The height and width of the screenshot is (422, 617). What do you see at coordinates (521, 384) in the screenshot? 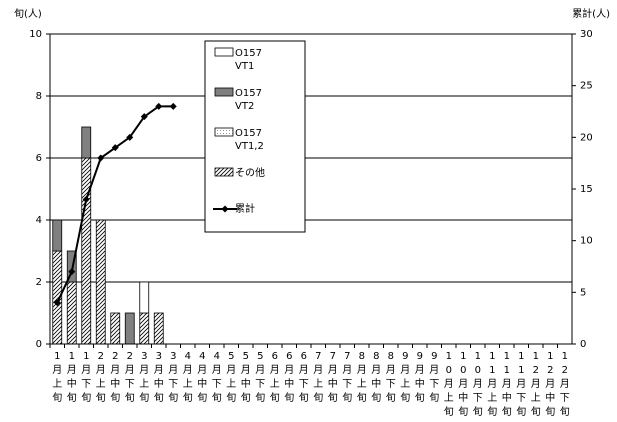
I see `x-tick-label: 1 1 月下旬` at bounding box center [521, 384].